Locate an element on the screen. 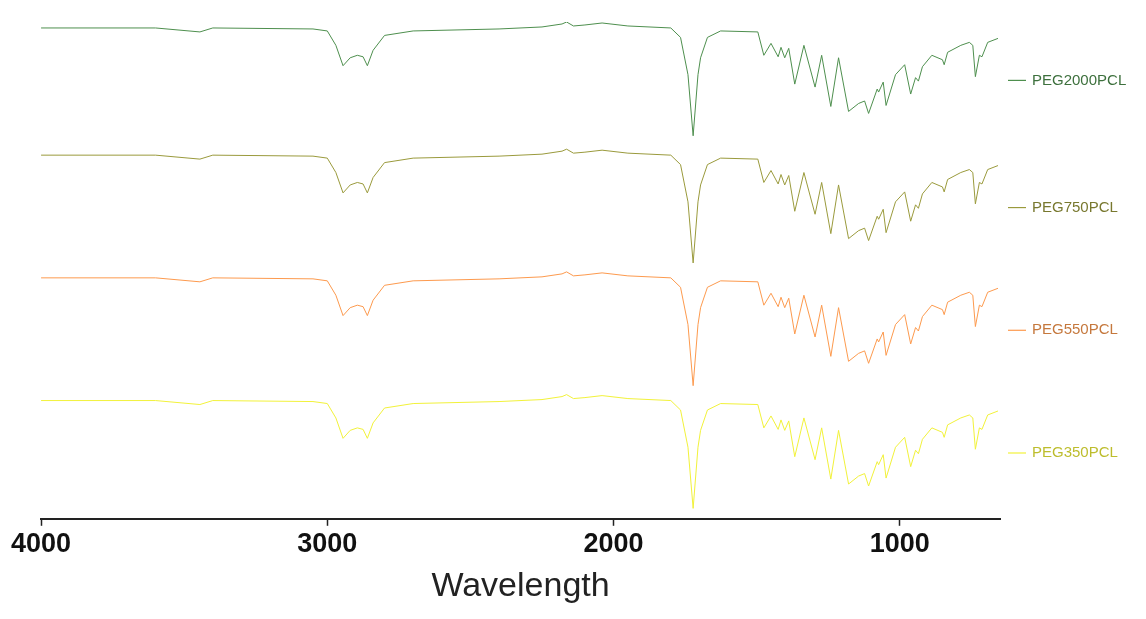 The image size is (1146, 619). legend-label: PEG550PCL is located at coordinates (1075, 329).